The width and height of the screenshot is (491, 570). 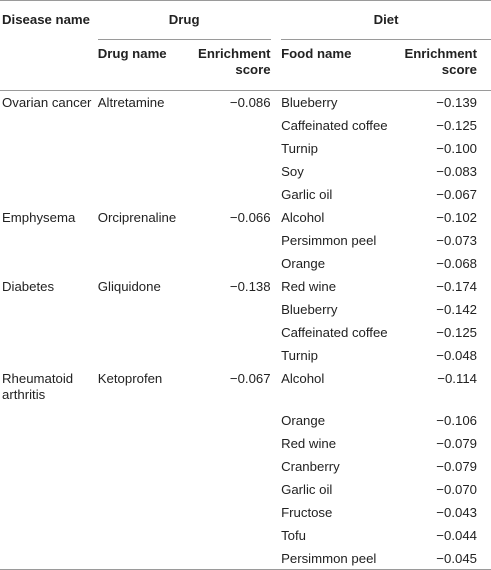 I want to click on drug-score-cell: −0.066, so click(x=250, y=217).